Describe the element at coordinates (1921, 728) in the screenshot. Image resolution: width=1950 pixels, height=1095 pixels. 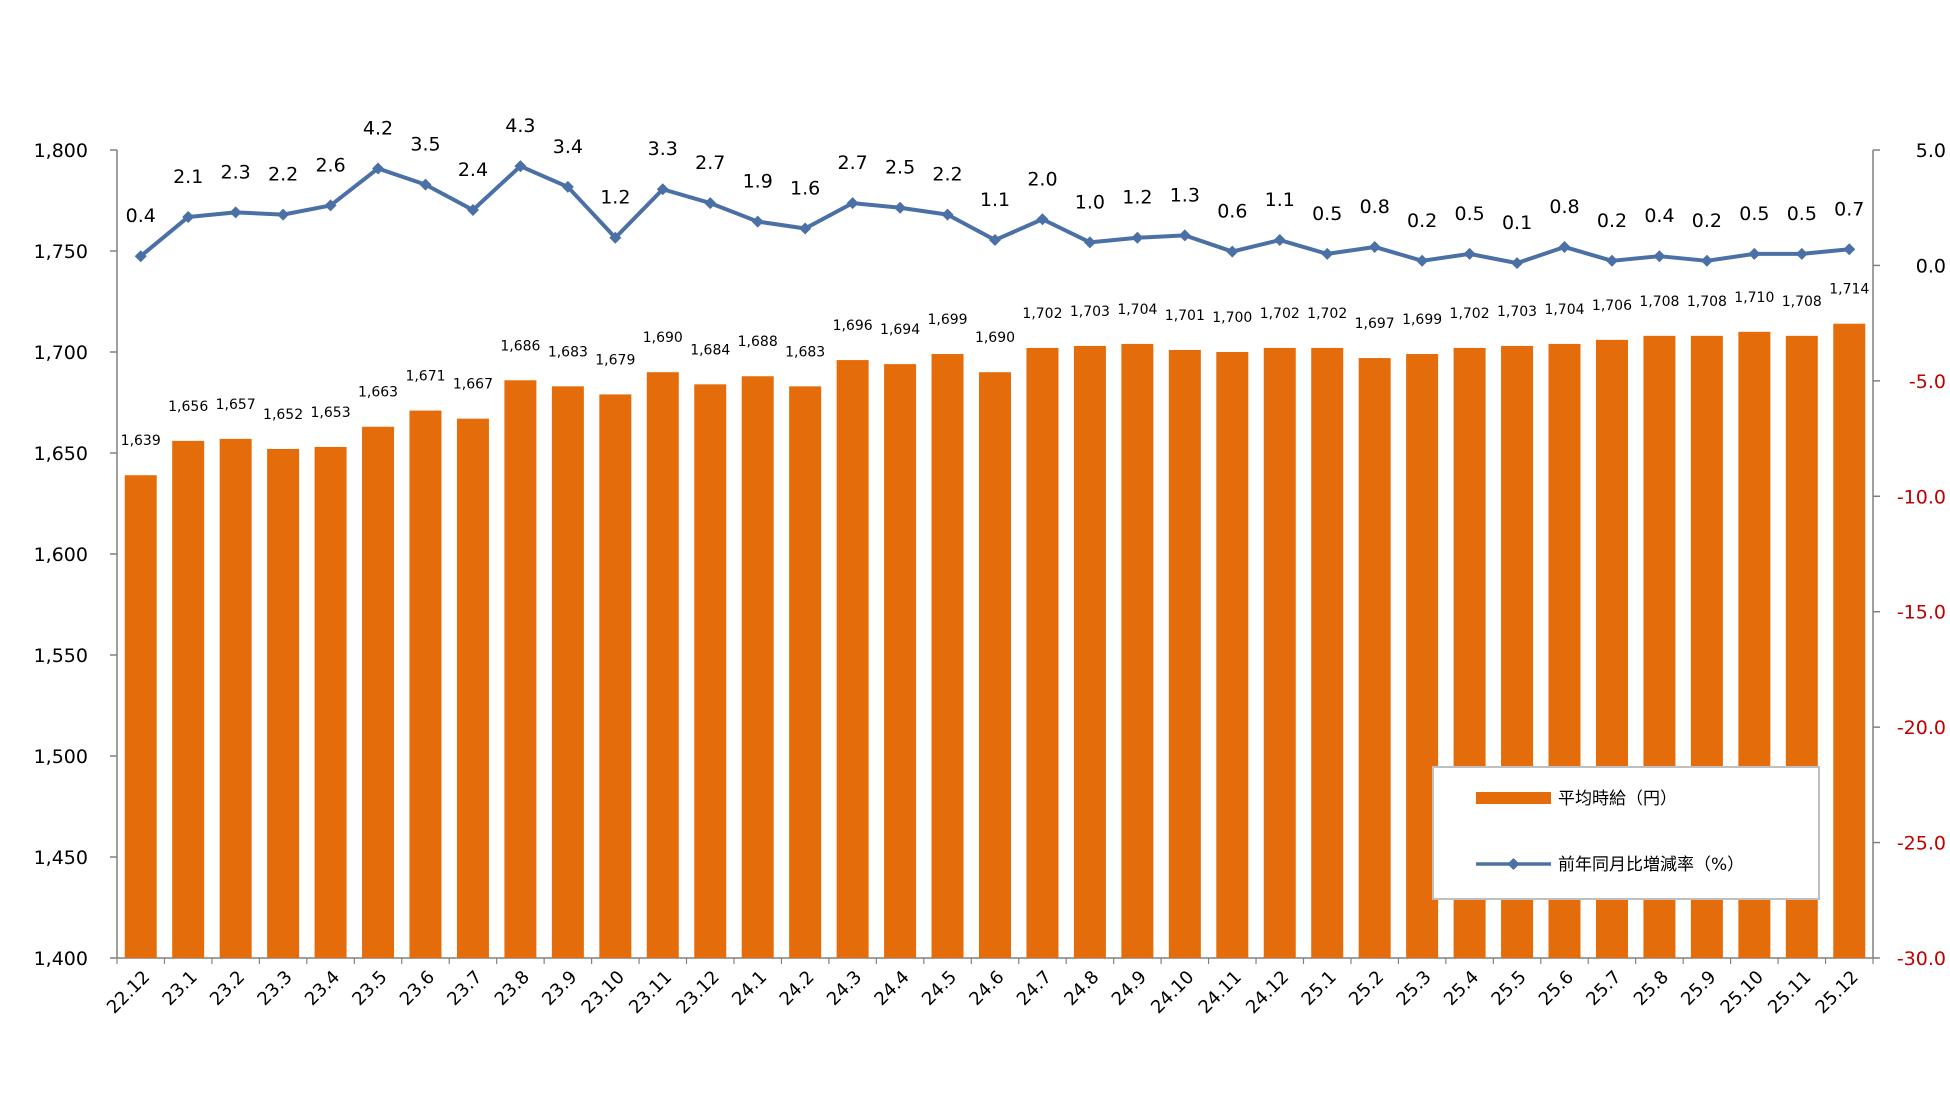
I see `y-right-tick-label: -20.0` at that location.